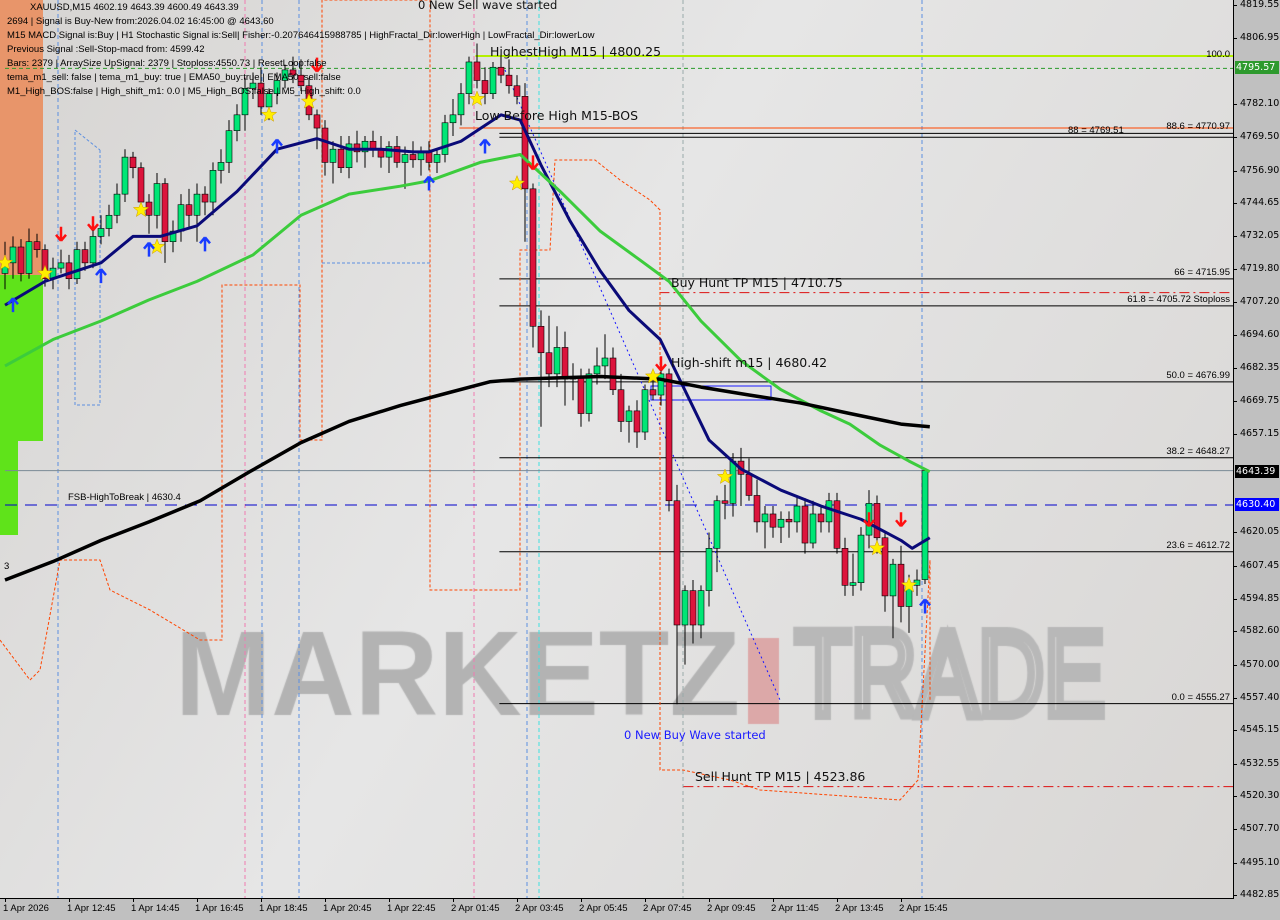 This screenshot has width=1280, height=920. Describe the element at coordinates (26, 908) in the screenshot. I see `x-tick-label: 1 Apr 2026` at that location.